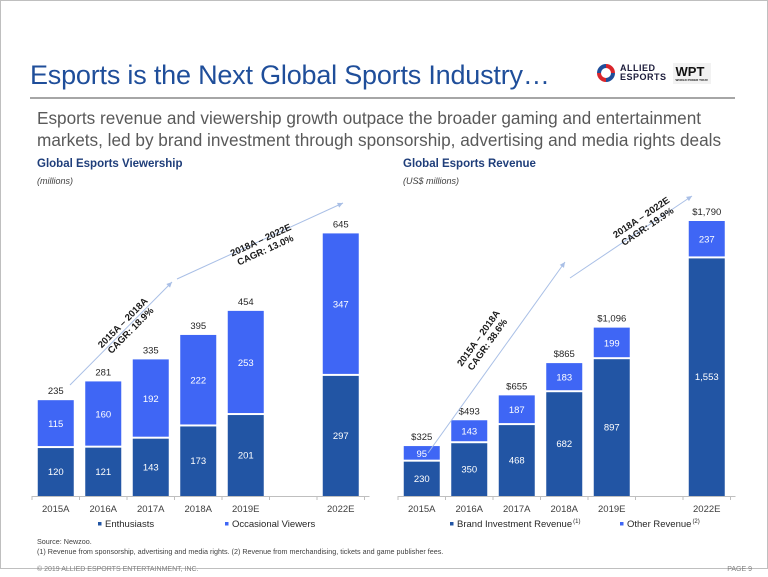 The width and height of the screenshot is (768, 577). I want to click on company-logos: ALLIED ESPORTS WPT WORLD POKER TOUR, so click(653, 73).